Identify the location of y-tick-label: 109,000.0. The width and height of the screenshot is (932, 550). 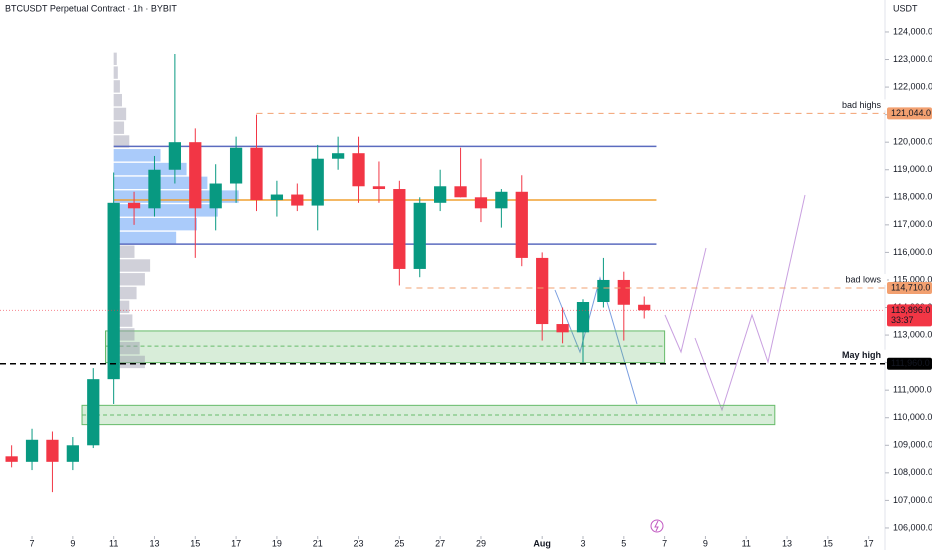
(912, 445).